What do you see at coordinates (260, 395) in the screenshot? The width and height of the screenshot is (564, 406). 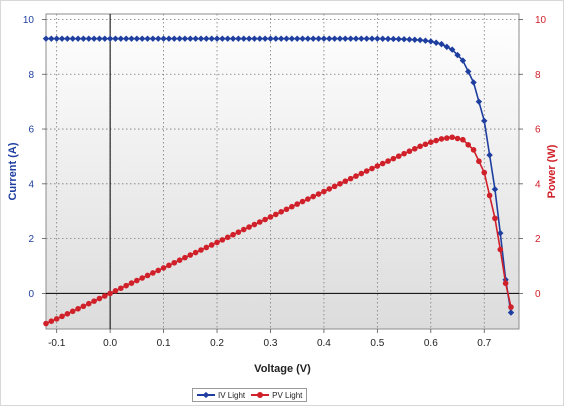 I see `legend-swatch-pv-light` at bounding box center [260, 395].